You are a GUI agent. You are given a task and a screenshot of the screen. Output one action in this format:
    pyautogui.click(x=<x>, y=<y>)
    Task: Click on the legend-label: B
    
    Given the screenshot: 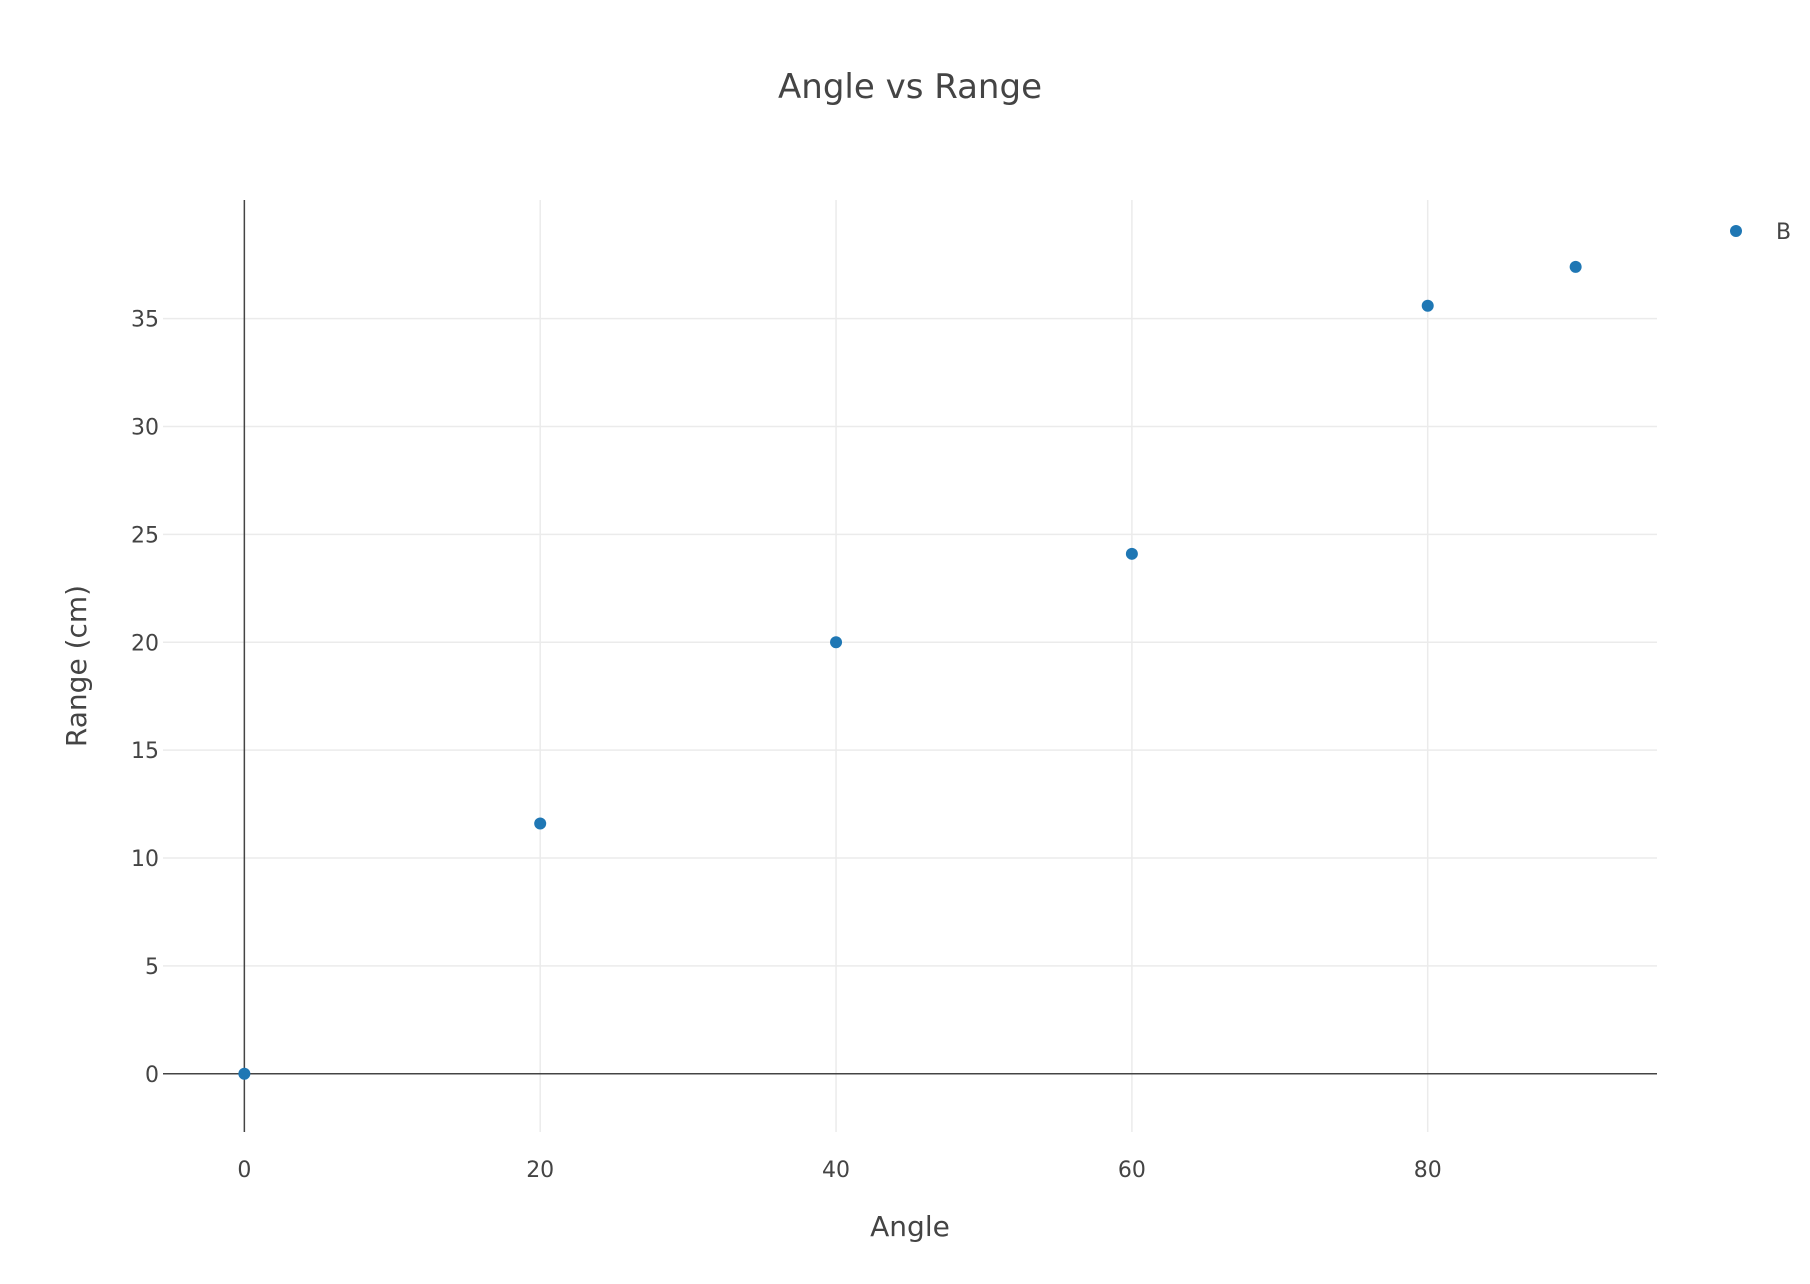 What is the action you would take?
    pyautogui.click(x=1783, y=232)
    